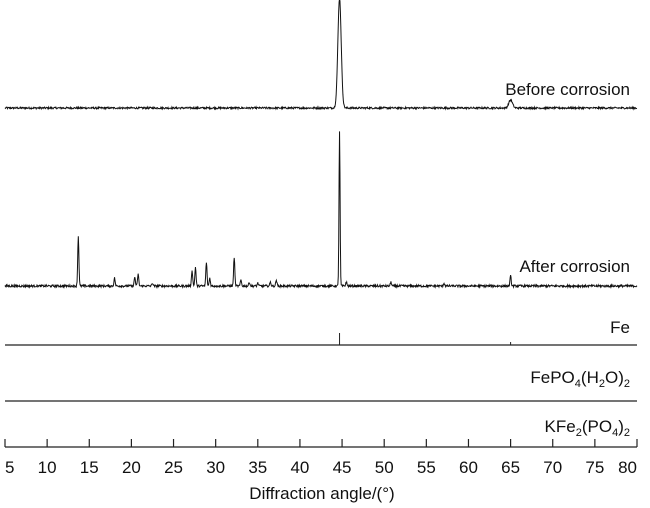 The width and height of the screenshot is (650, 508). What do you see at coordinates (321, 493) in the screenshot?
I see `x-axis-title: Diffraction angle/(°)` at bounding box center [321, 493].